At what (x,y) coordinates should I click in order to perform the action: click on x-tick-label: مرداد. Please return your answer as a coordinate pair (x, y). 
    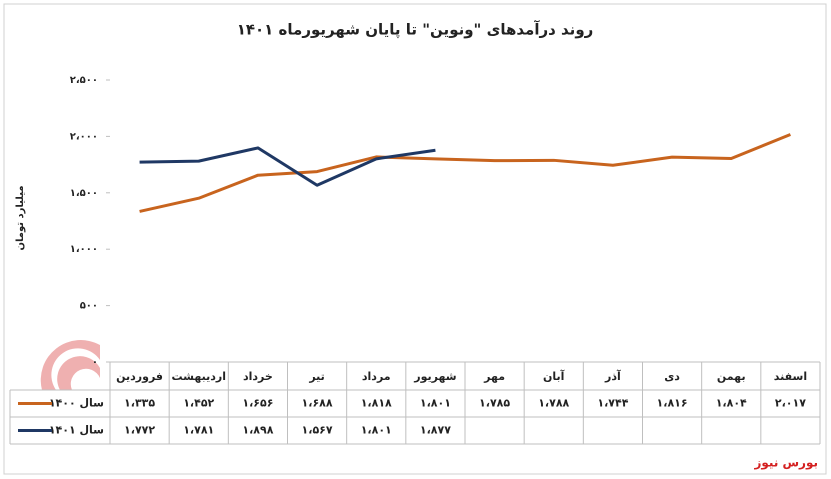
    Looking at the image, I should click on (376, 376).